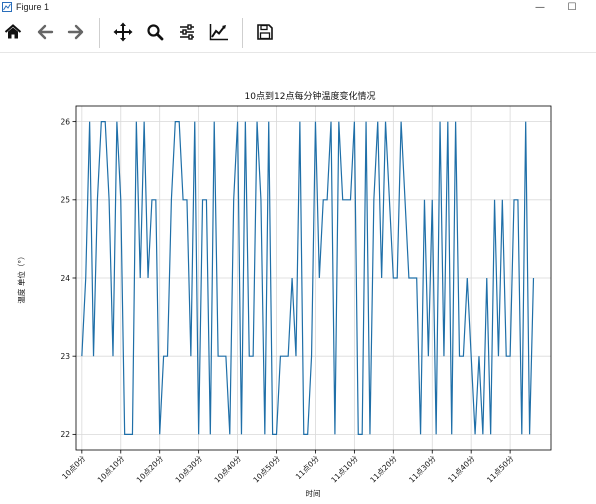 The width and height of the screenshot is (596, 504). I want to click on minimize-button: —, so click(540, 7).